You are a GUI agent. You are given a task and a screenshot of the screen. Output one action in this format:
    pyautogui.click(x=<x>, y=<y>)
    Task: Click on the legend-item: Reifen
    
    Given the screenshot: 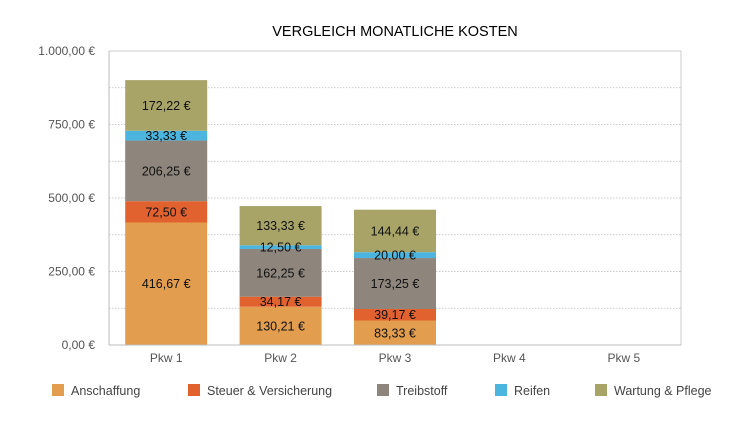 What is the action you would take?
    pyautogui.click(x=522, y=391)
    